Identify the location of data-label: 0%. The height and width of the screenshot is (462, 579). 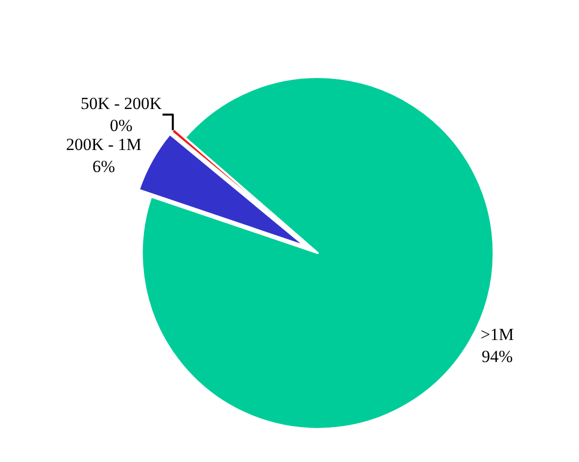
(121, 126).